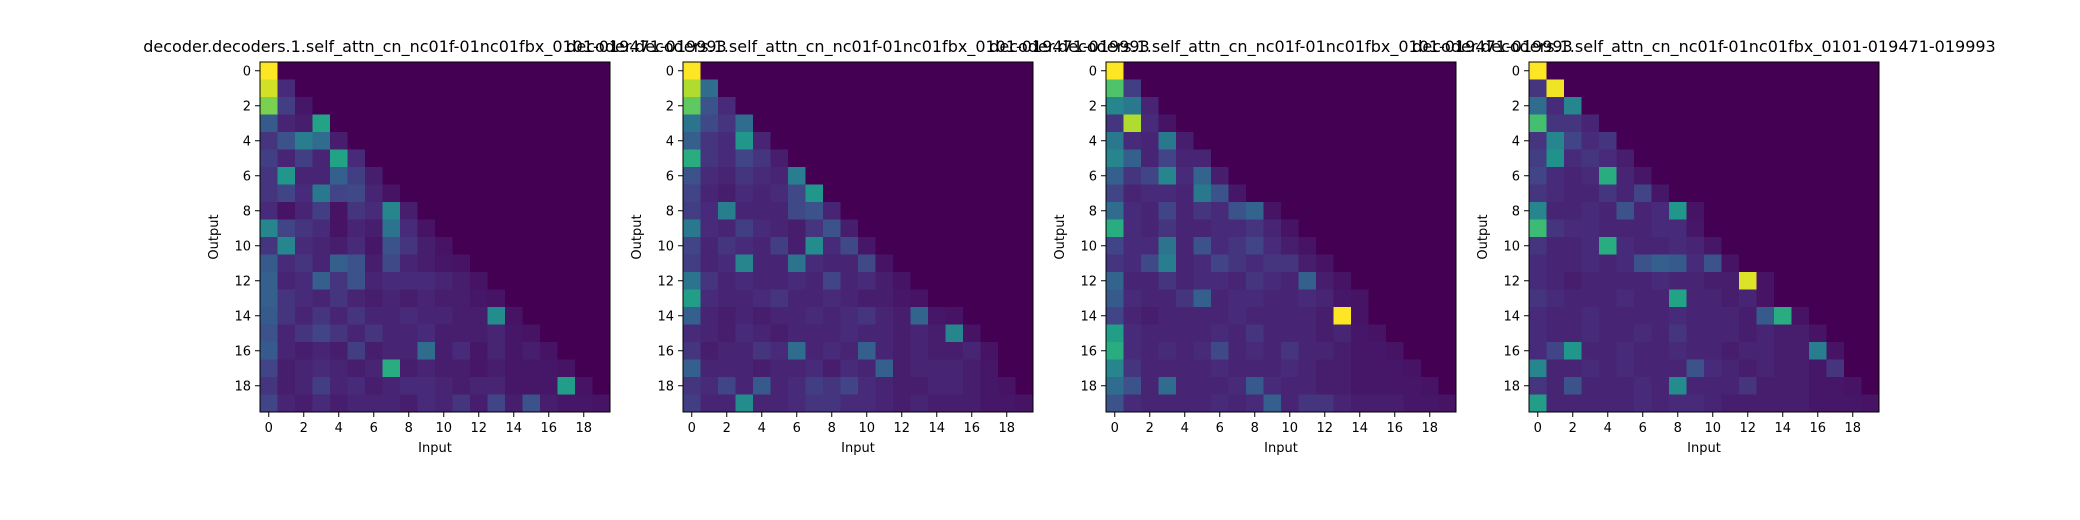 This screenshot has height=520, width=2080. I want to click on x-axis-label: Input, so click(1281, 448).